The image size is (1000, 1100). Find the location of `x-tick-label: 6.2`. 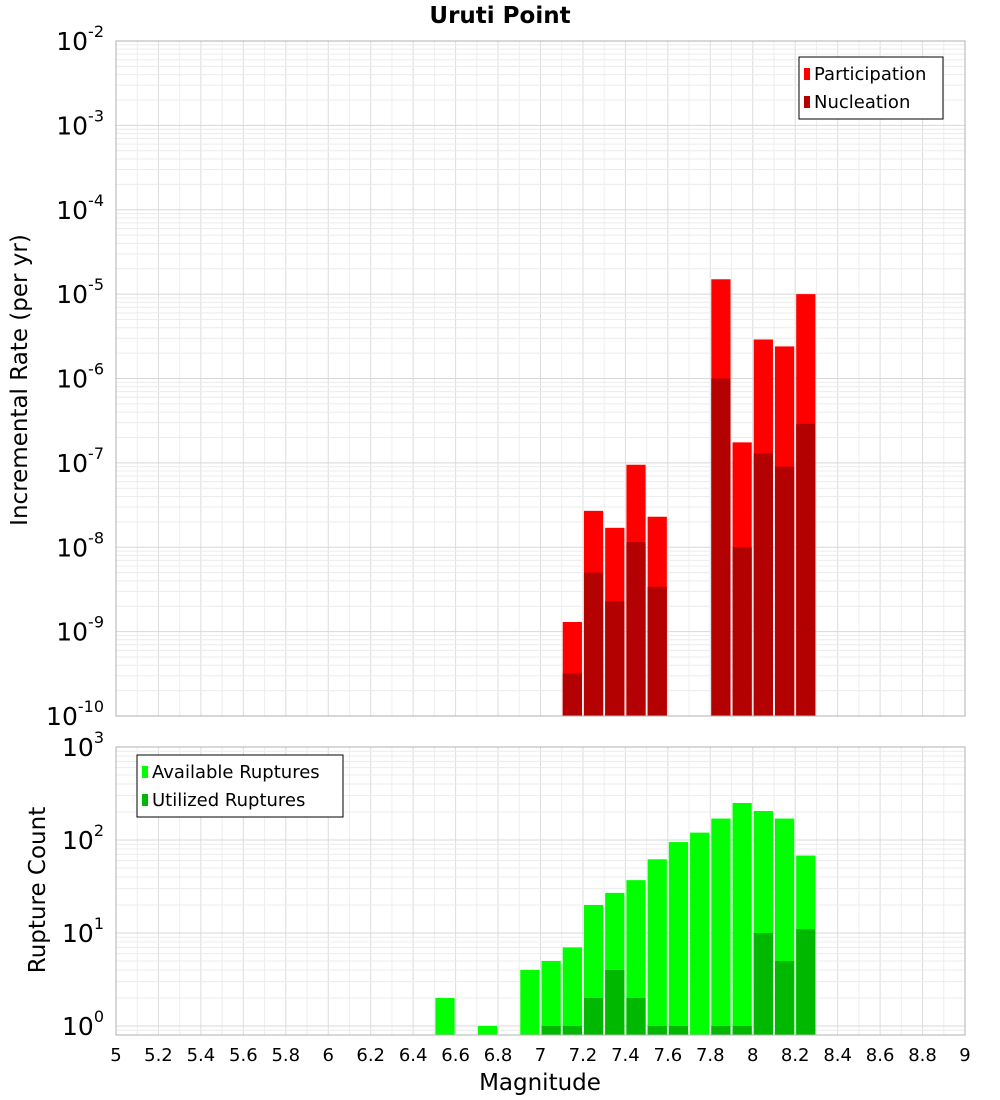

x-tick-label: 6.2 is located at coordinates (370, 1055).